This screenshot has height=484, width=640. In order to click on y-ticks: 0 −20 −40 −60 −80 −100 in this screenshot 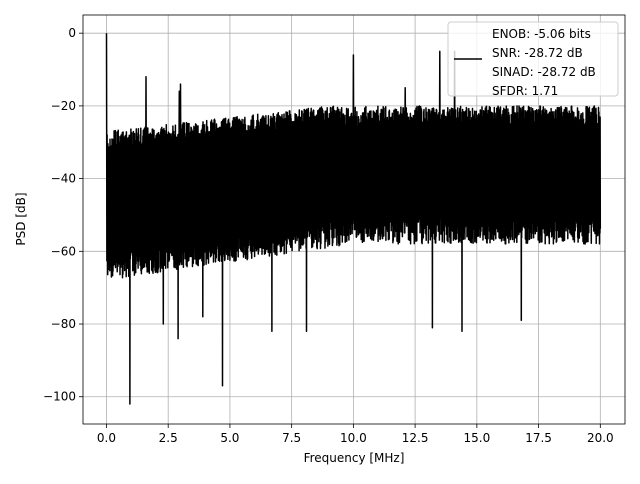, I will do `click(63, 215)`.